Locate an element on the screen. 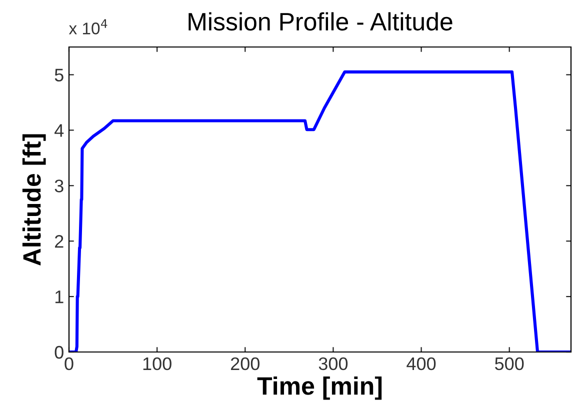 The height and width of the screenshot is (411, 573). chart-title: Mission Profile - Altitude is located at coordinates (320, 21).